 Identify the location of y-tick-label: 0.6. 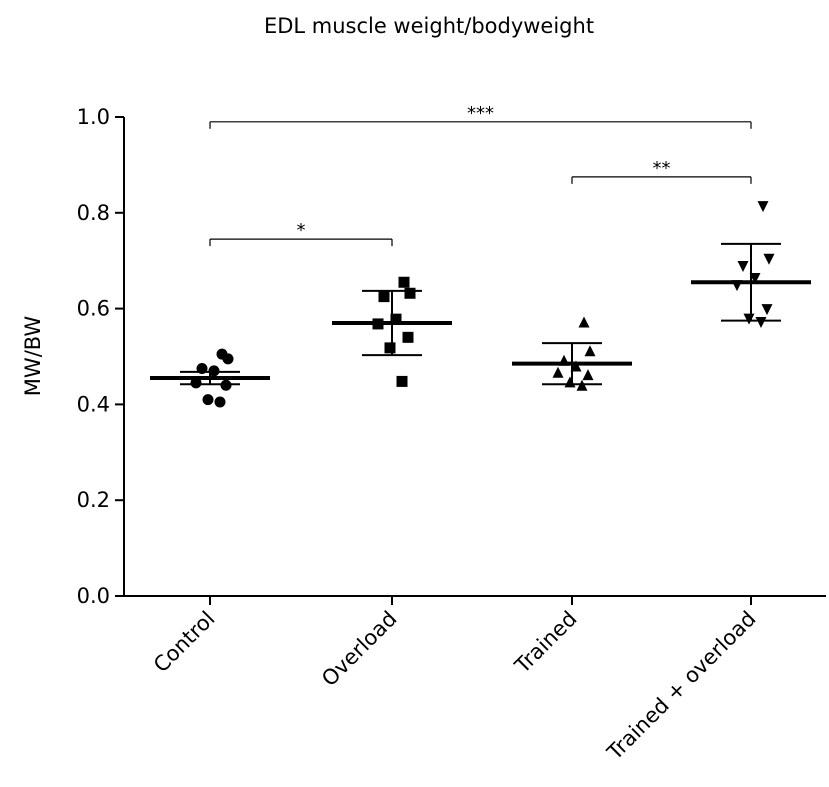
(93, 309).